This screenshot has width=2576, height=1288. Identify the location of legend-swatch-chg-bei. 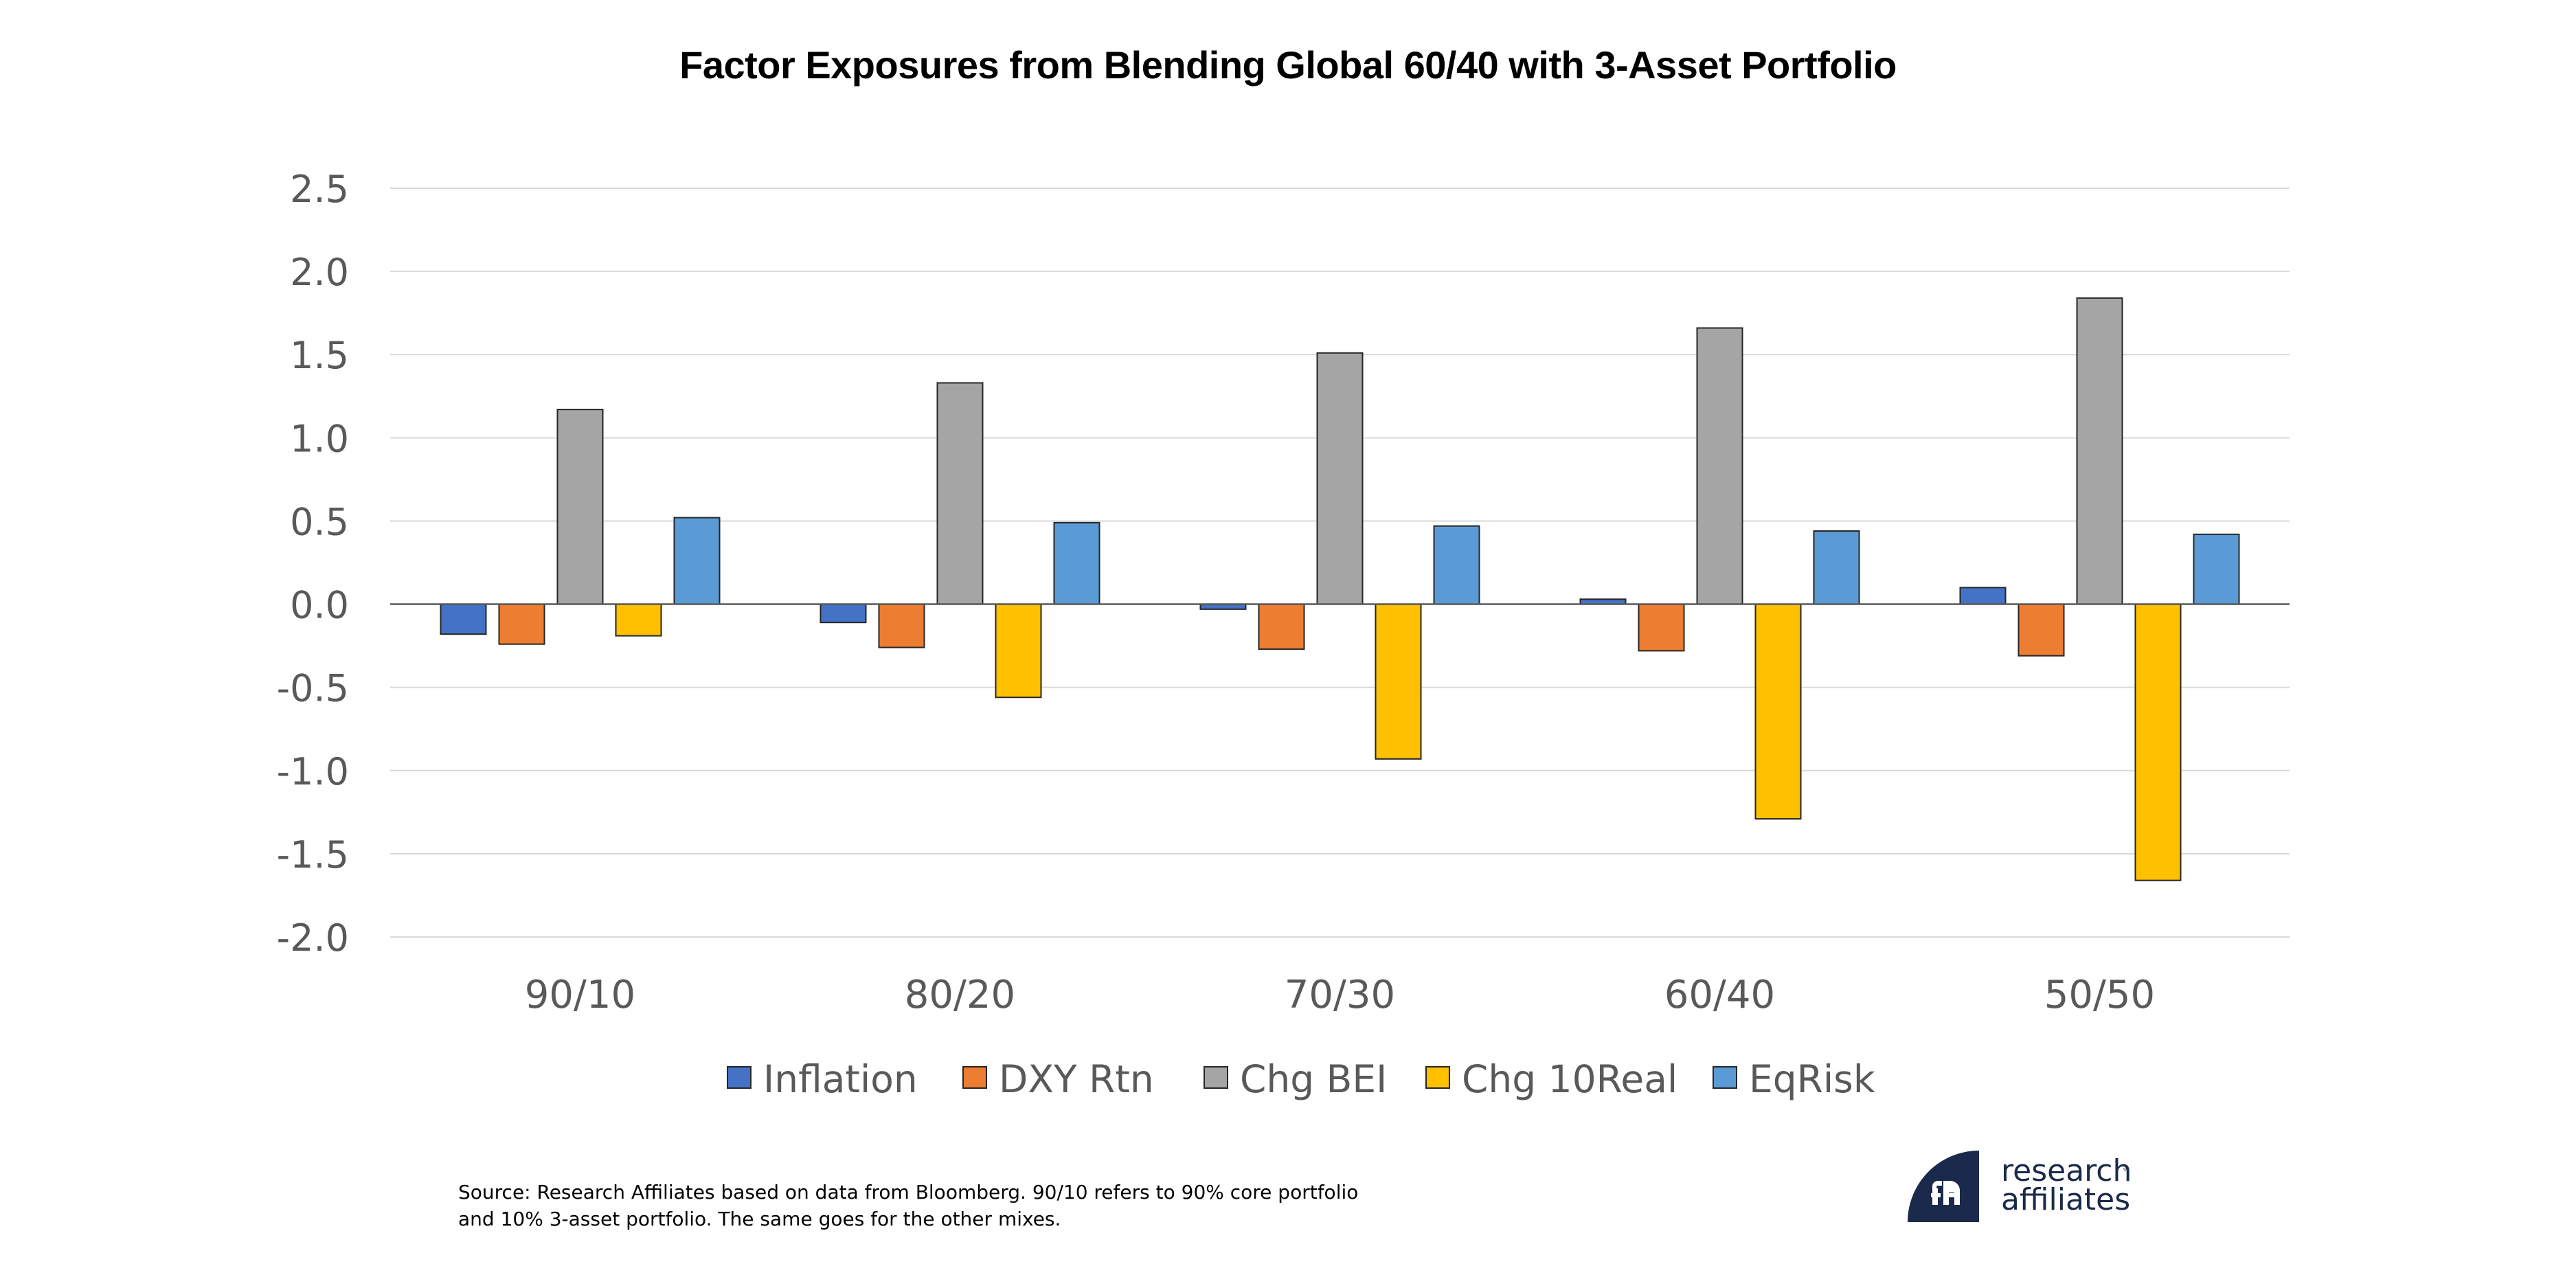
(1216, 1077).